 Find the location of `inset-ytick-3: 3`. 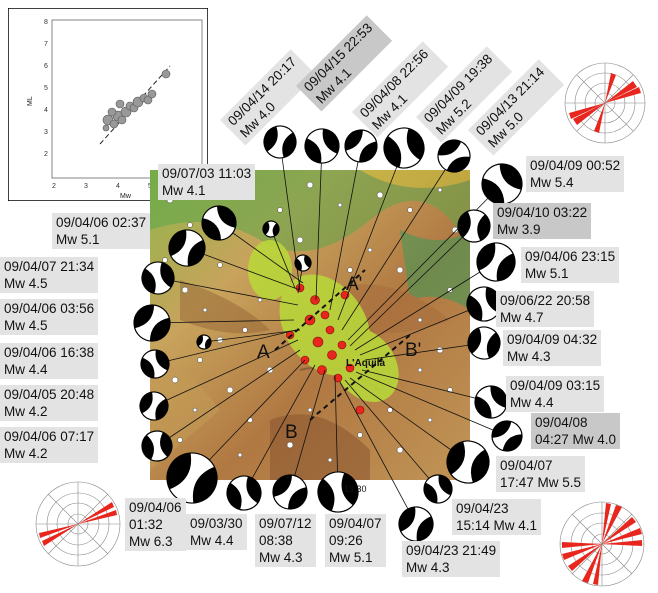

inset-ytick-3: 3 is located at coordinates (46, 132).